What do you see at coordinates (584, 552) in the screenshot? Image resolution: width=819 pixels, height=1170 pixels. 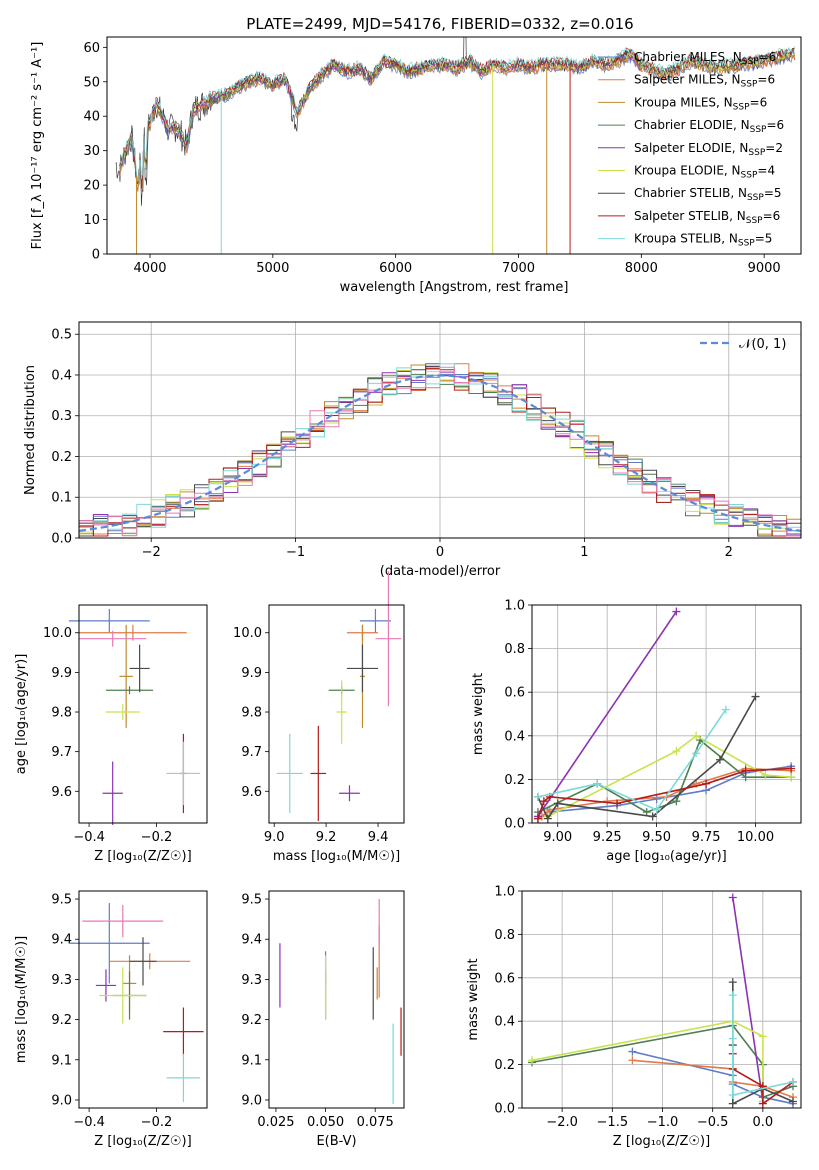 I see `x-tick-label: 1` at bounding box center [584, 552].